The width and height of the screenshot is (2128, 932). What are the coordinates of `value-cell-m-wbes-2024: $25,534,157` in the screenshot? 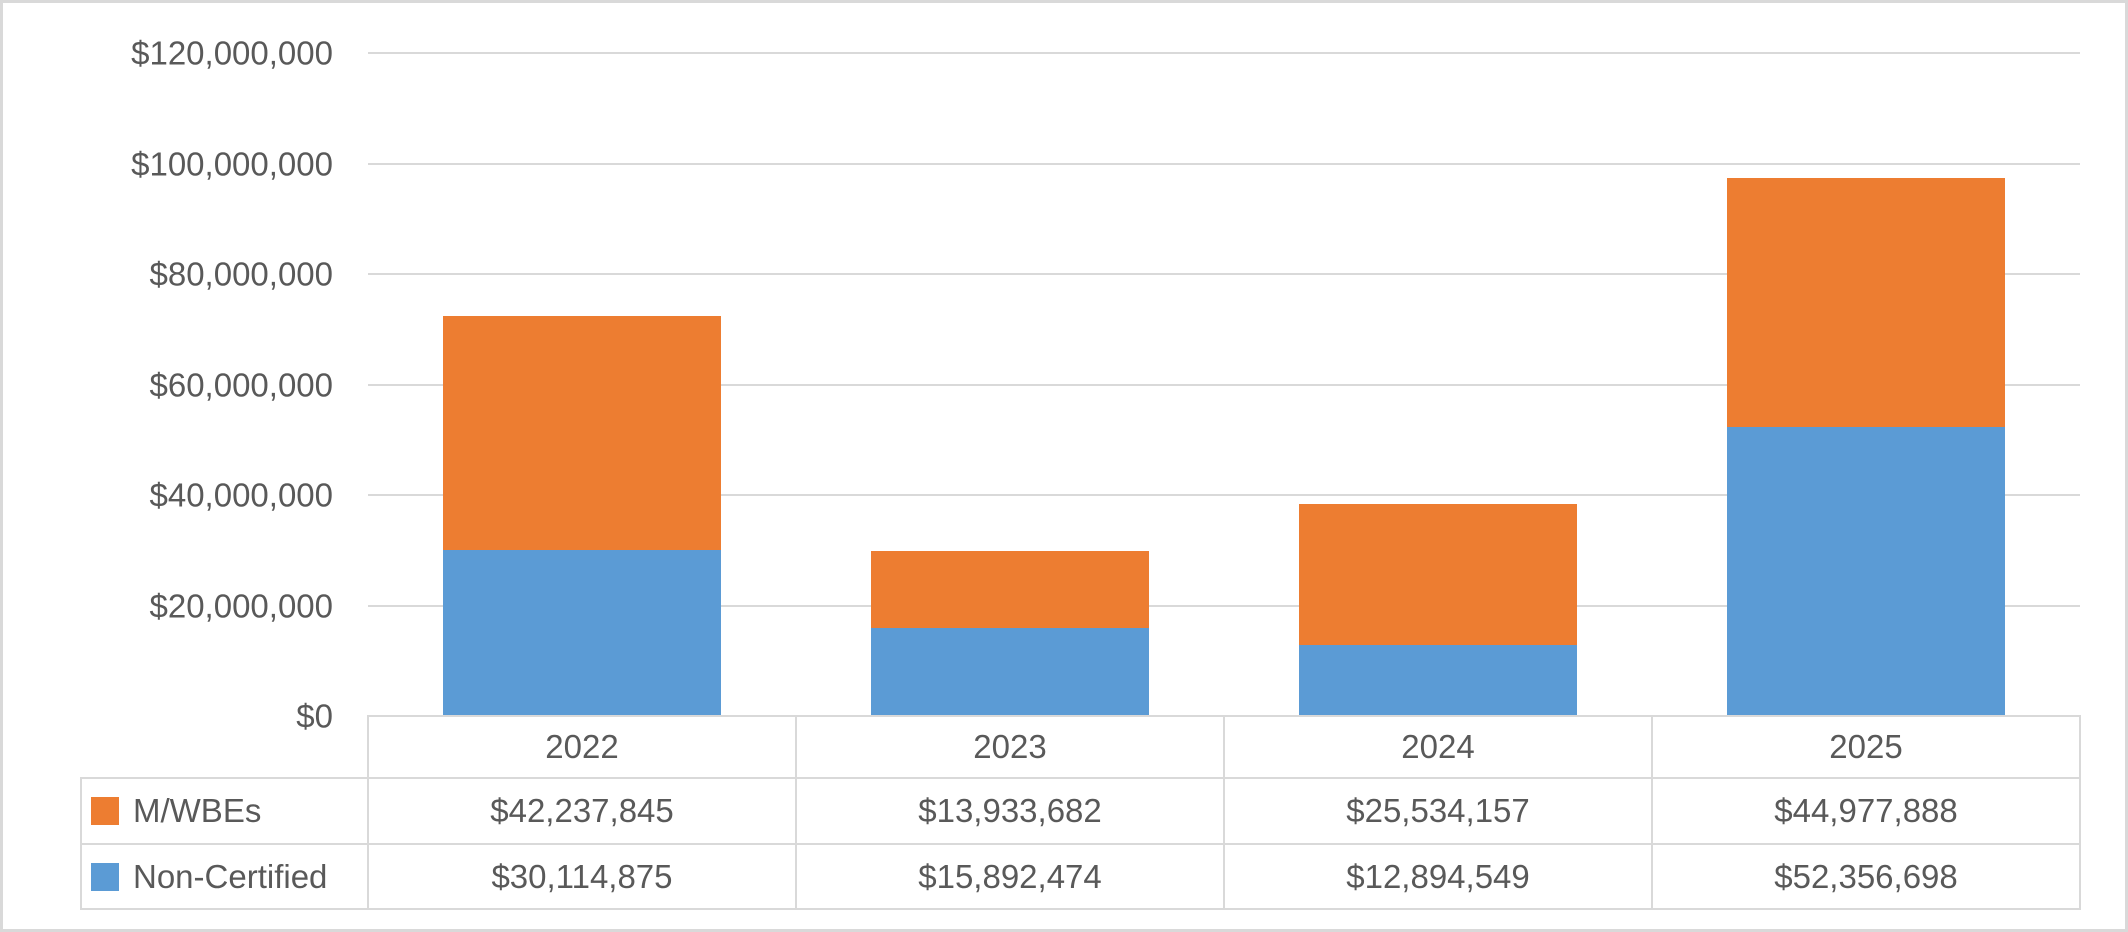 It's located at (1438, 810).